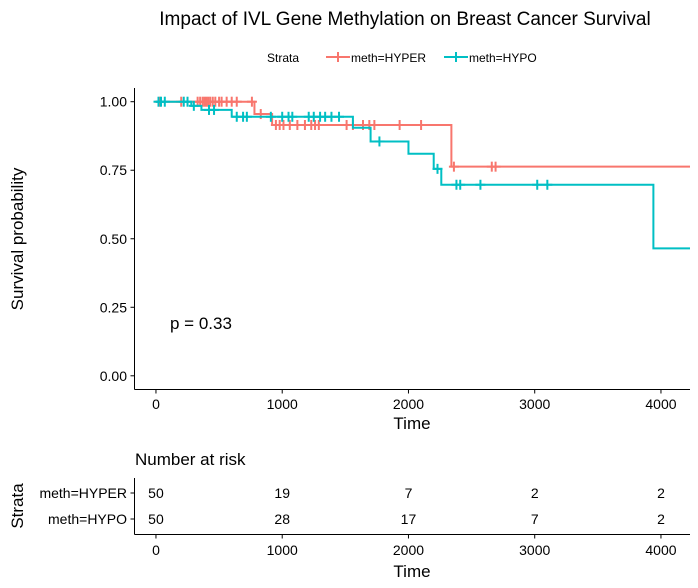 The width and height of the screenshot is (698, 588). Describe the element at coordinates (190, 459) in the screenshot. I see `risk-table-title: Number at risk` at that location.